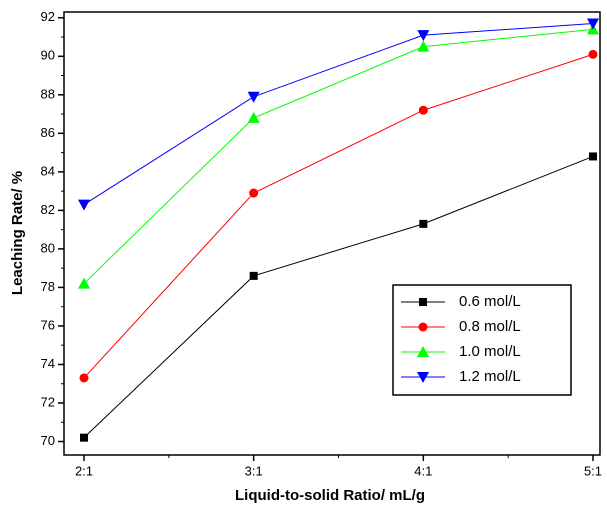  Describe the element at coordinates (490, 301) in the screenshot. I see `legend-label: 0.6 mol/L` at that location.